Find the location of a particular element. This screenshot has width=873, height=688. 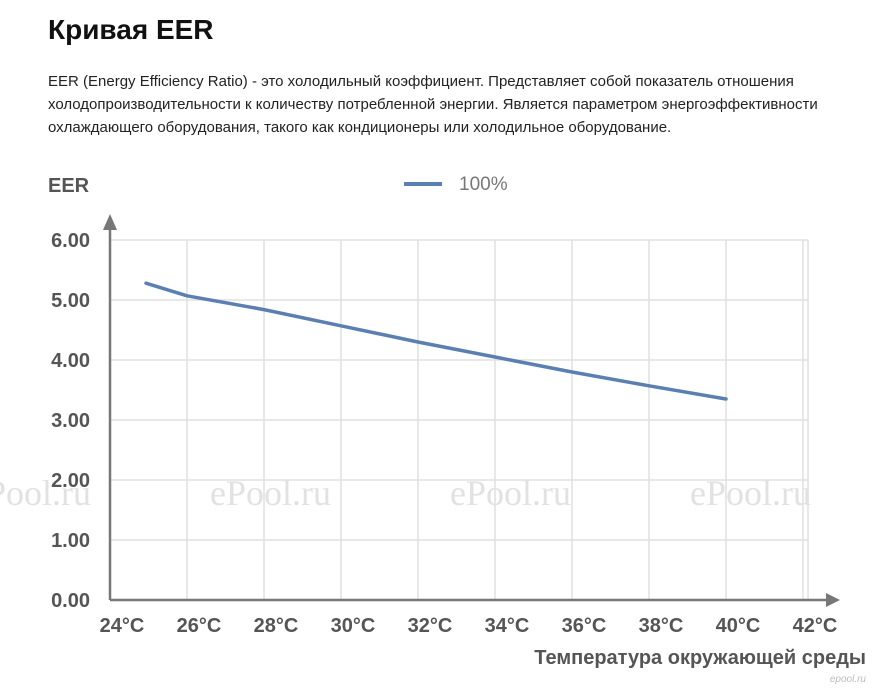

page-title: Кривая EER is located at coordinates (131, 29).